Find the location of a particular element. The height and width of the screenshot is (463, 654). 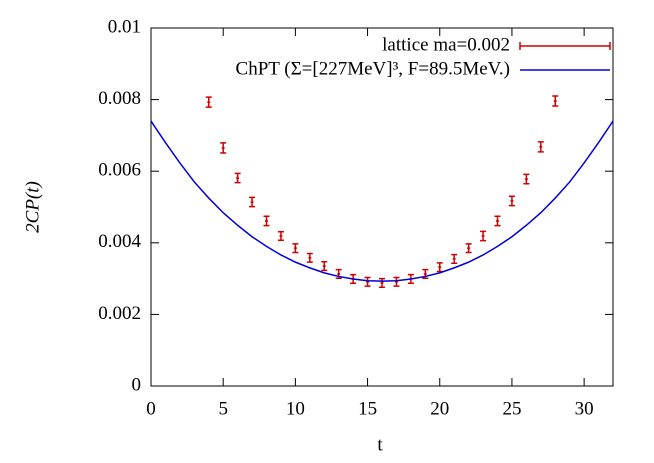

x-tick-label: 0 is located at coordinates (151, 408).